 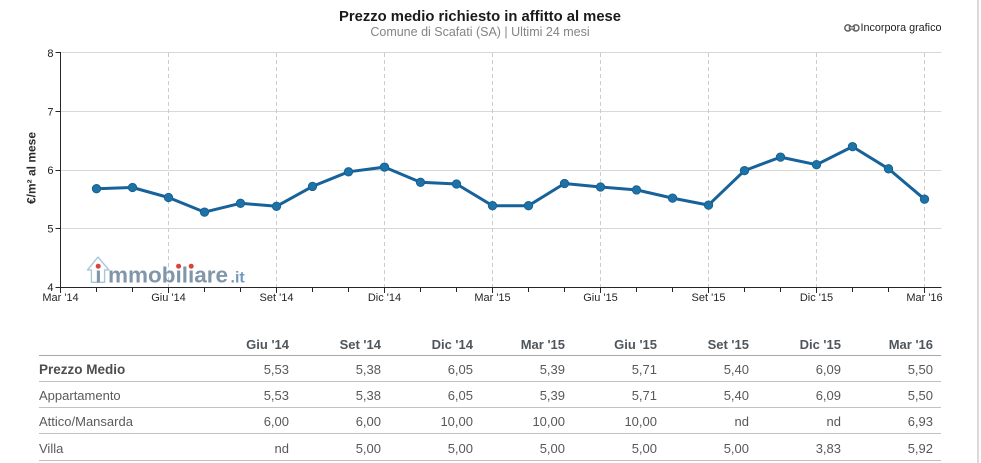 What do you see at coordinates (168, 298) in the screenshot?
I see `svg-text: Giu '14` at bounding box center [168, 298].